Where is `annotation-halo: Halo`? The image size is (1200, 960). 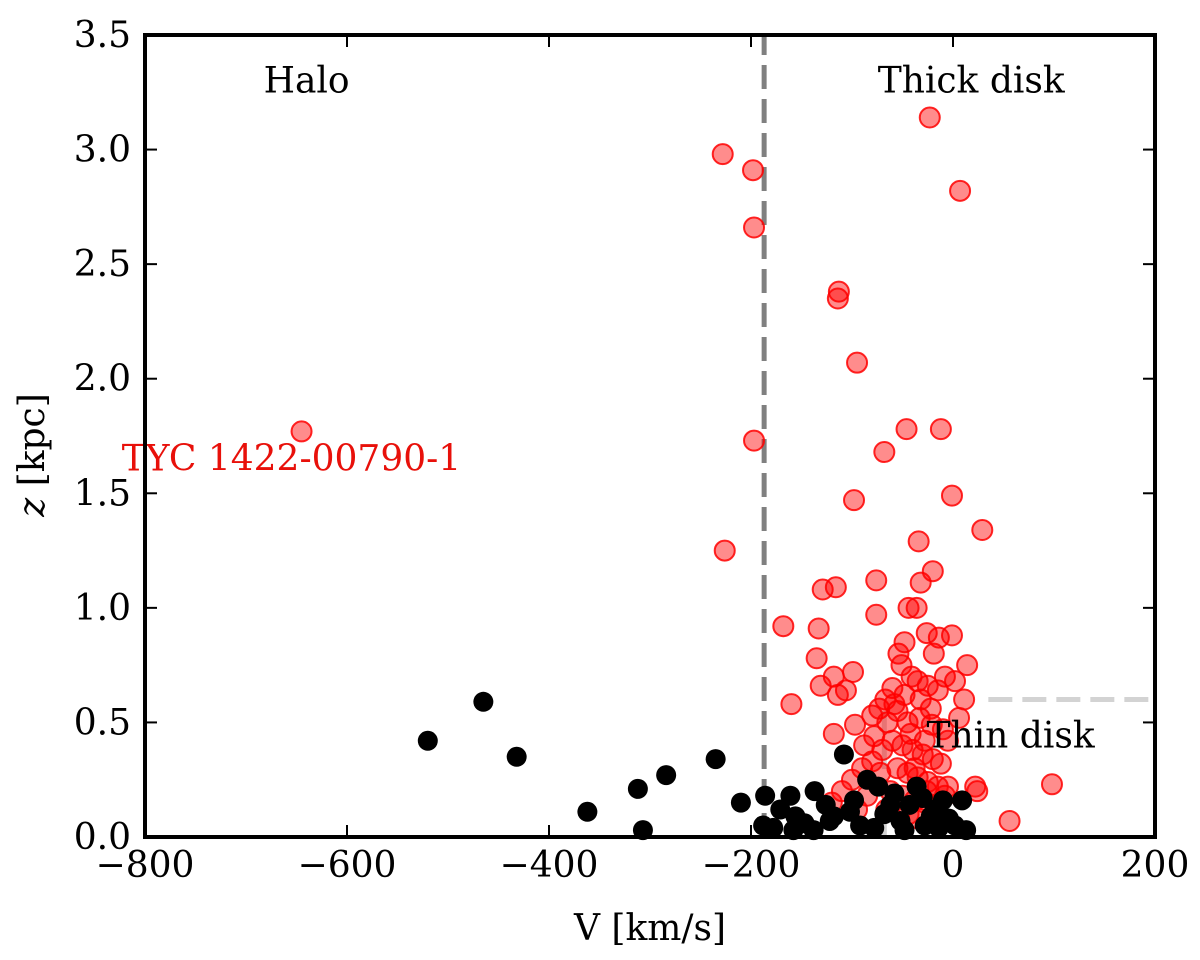
annotation-halo: Halo is located at coordinates (307, 80).